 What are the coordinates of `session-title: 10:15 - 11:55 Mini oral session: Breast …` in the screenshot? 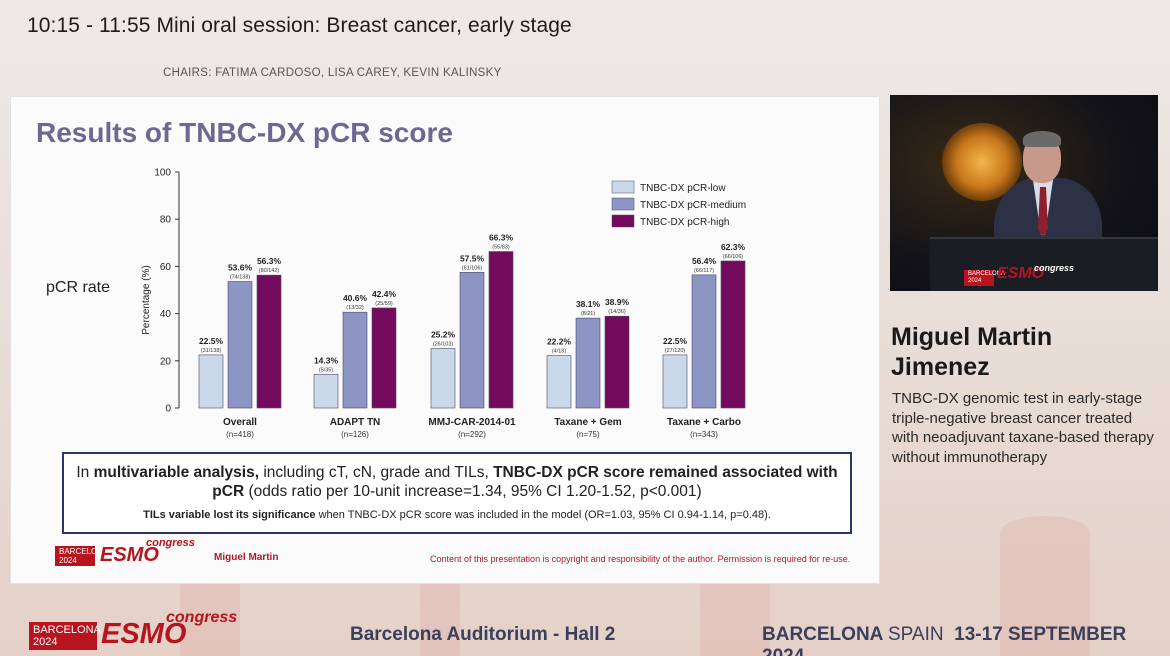 It's located at (299, 25).